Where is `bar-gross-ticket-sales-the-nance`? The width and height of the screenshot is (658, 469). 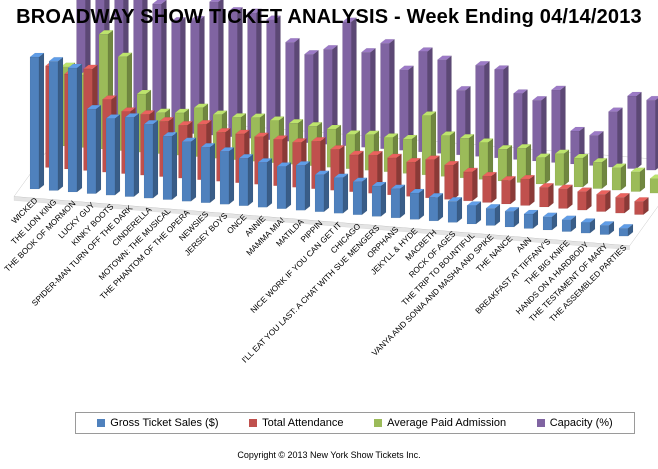
bar-gross-ticket-sales-the-nance is located at coordinates (512, 217).